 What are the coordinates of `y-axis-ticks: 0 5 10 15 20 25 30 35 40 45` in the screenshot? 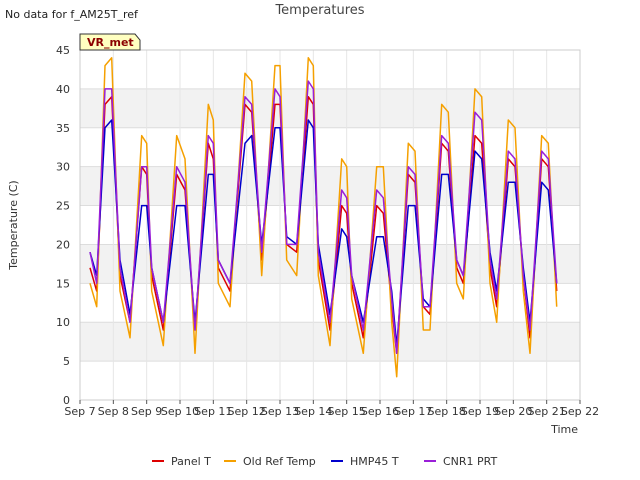 It's located at (63, 225).